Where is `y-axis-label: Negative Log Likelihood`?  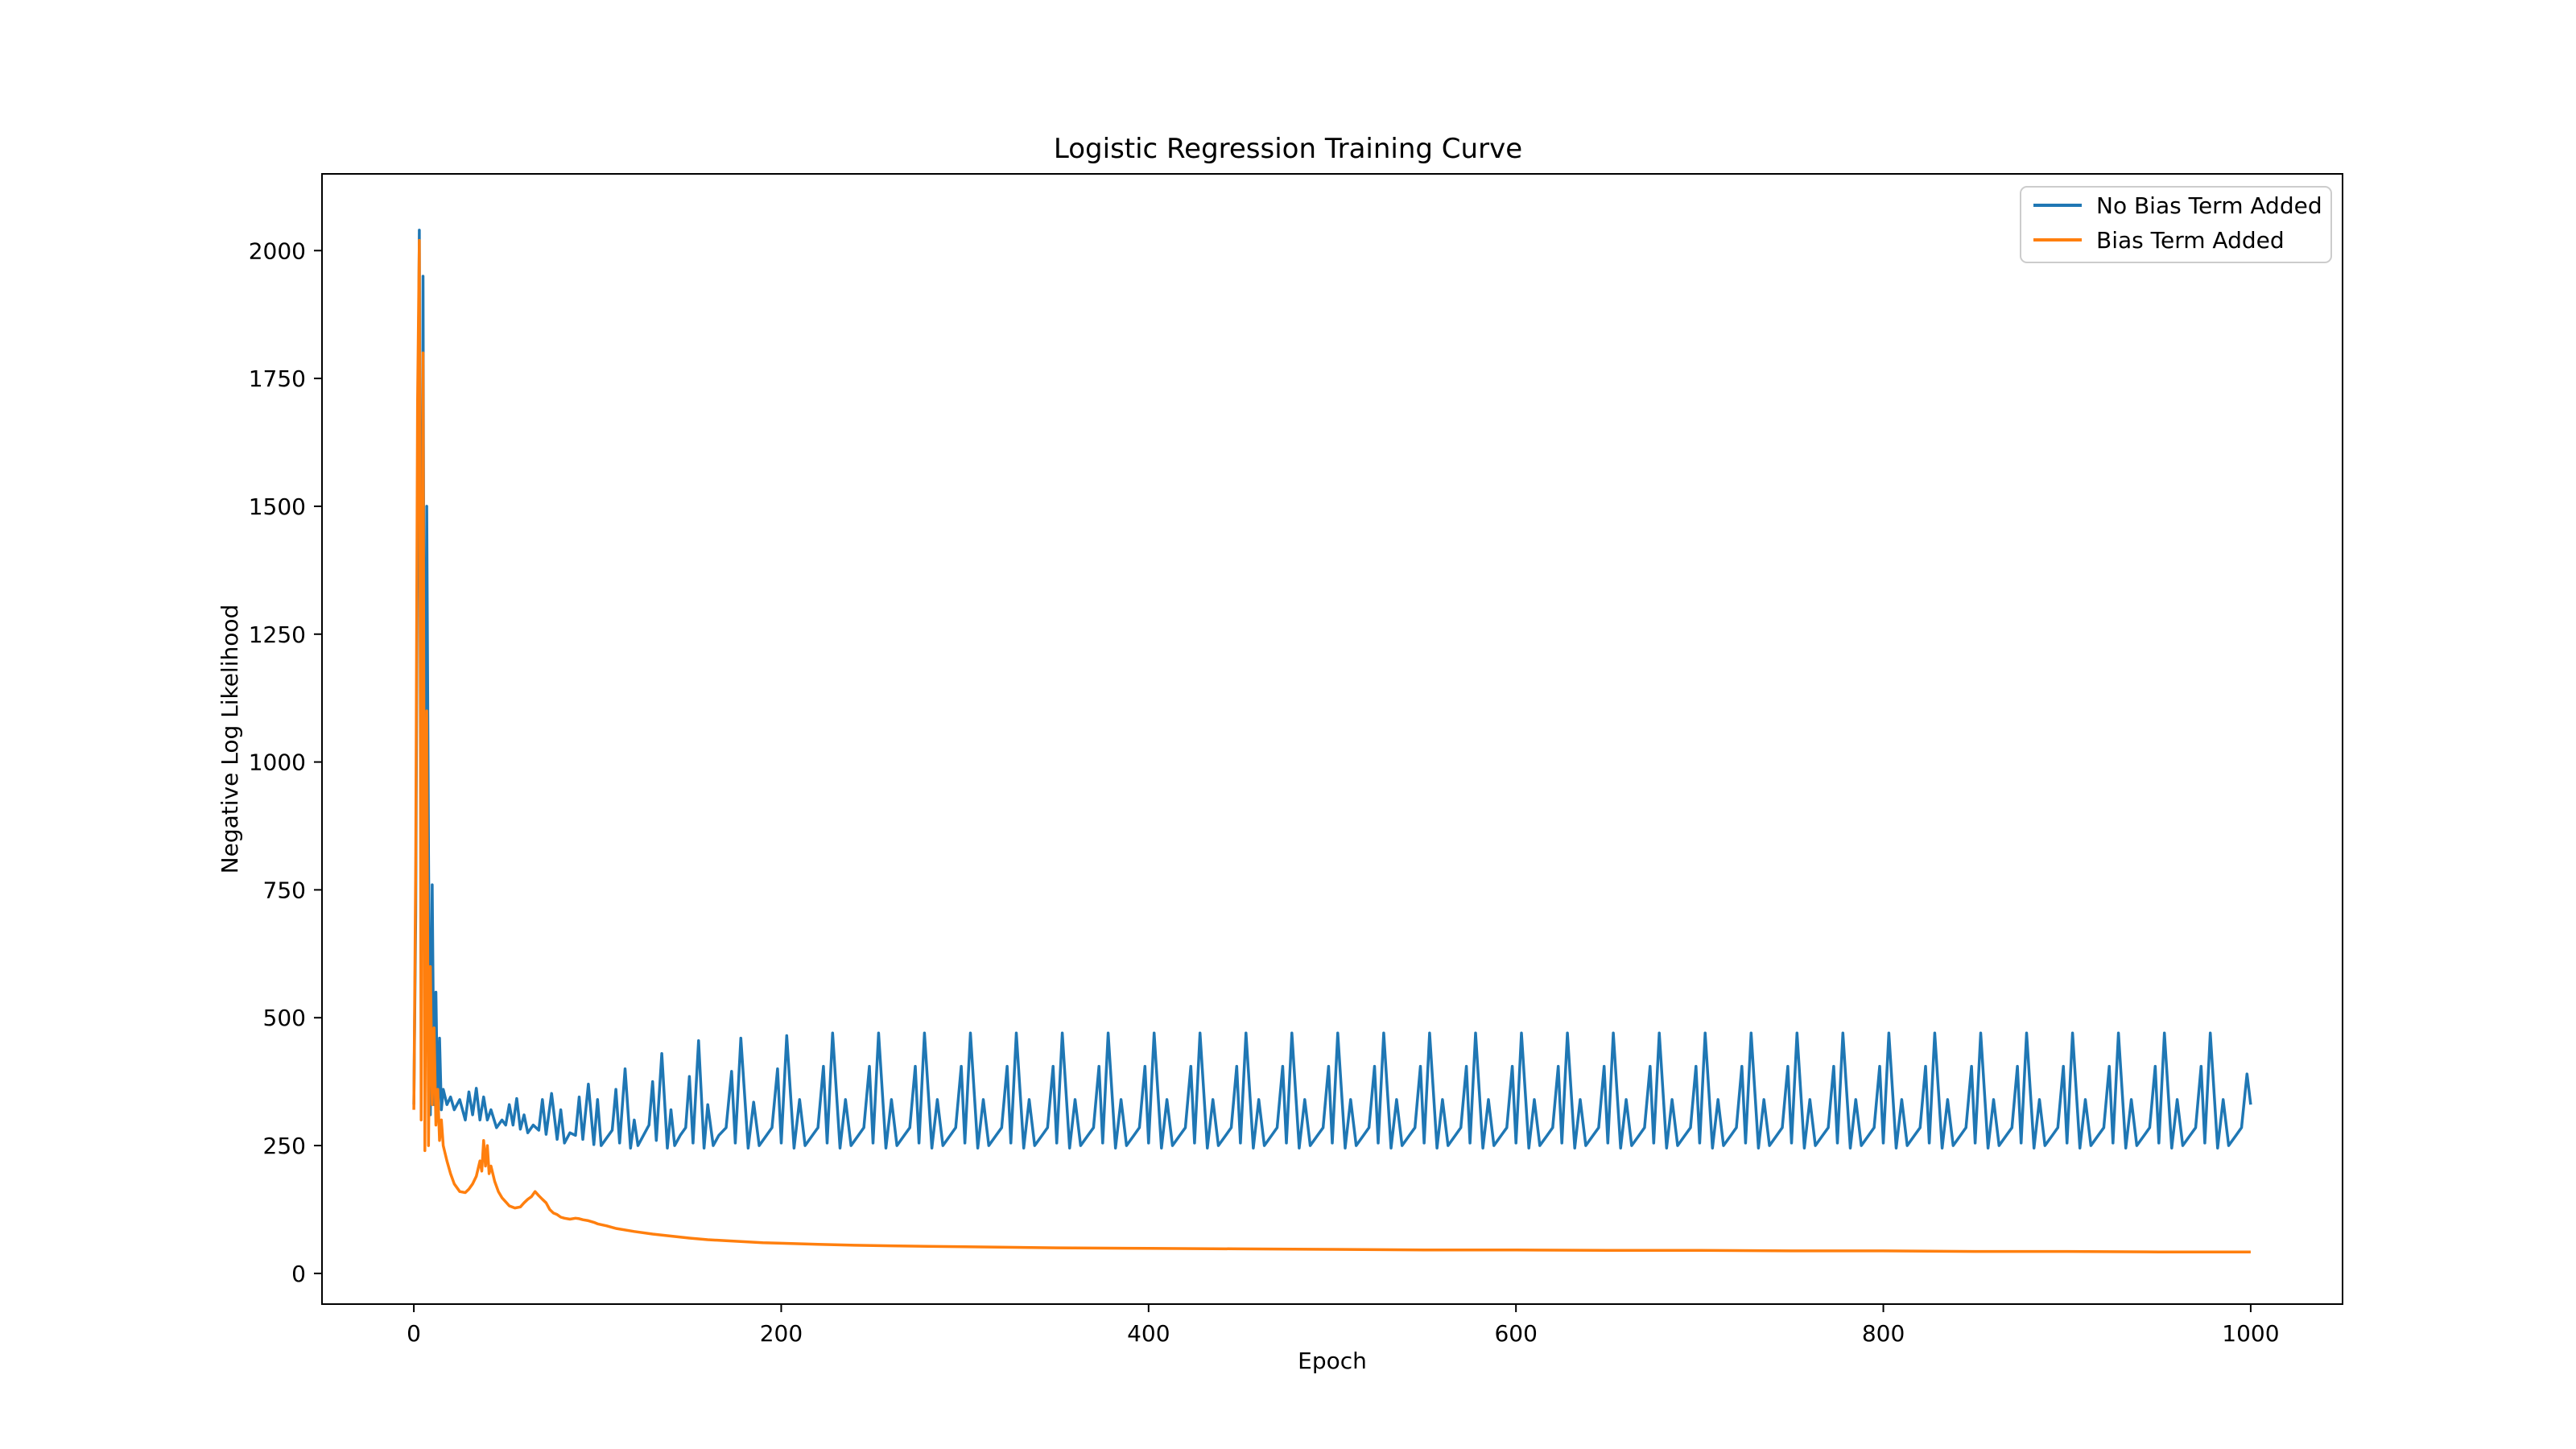 y-axis-label: Negative Log Likelihood is located at coordinates (230, 739).